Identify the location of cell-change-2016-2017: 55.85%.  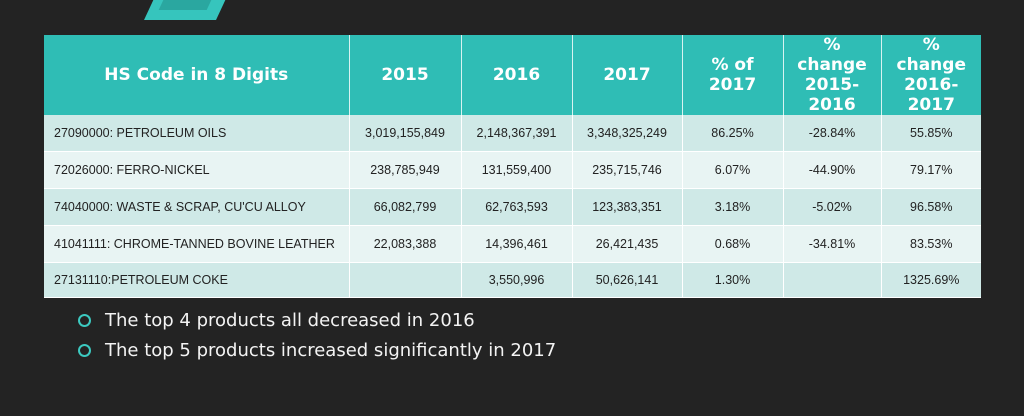
(931, 133).